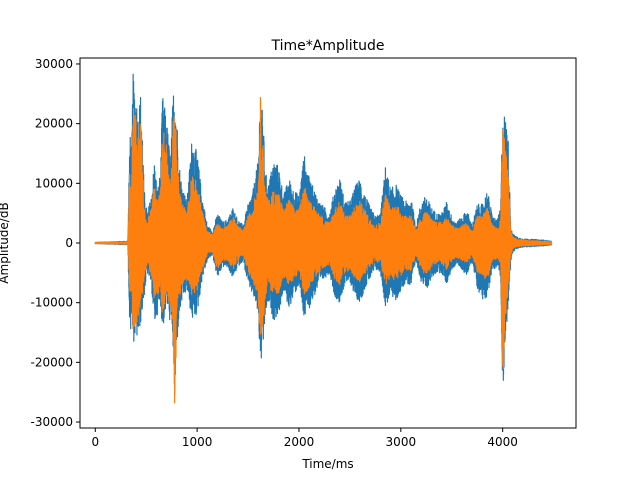 The width and height of the screenshot is (640, 480). I want to click on y-tick-label: 0, so click(69, 243).